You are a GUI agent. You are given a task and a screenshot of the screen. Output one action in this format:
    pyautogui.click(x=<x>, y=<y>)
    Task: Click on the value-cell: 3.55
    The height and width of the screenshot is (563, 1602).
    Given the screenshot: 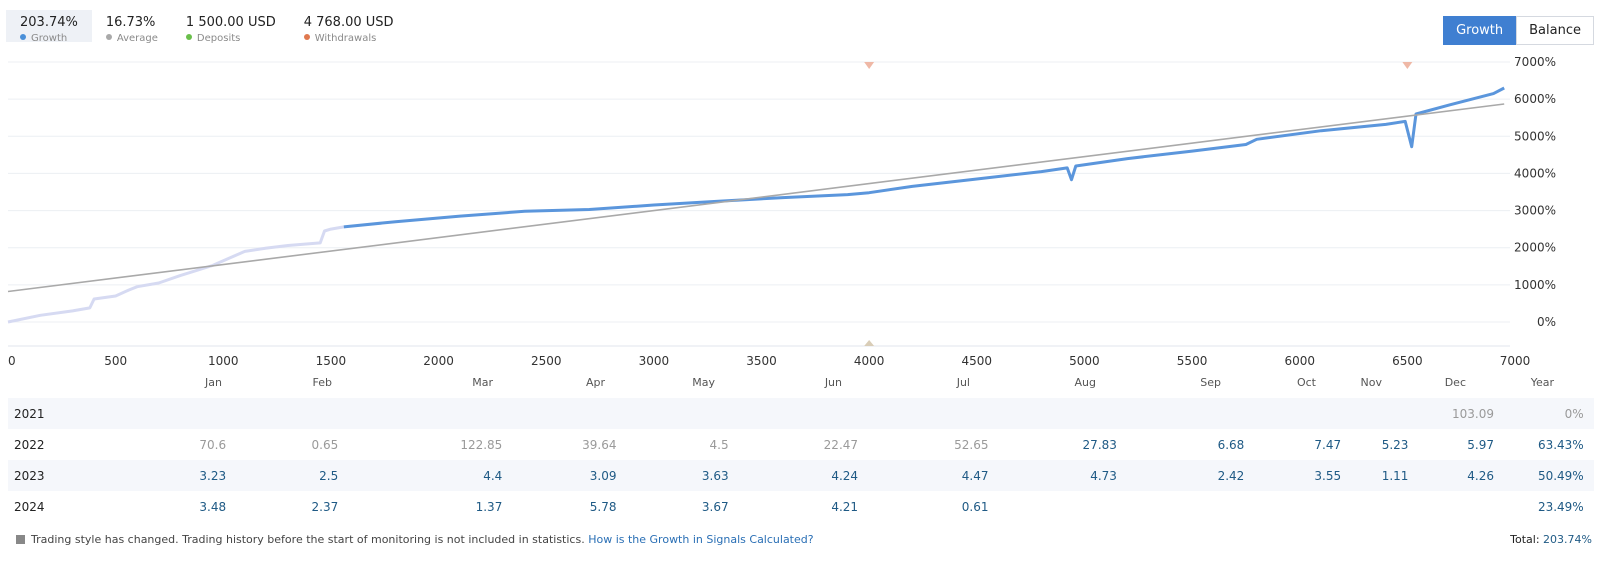 What is the action you would take?
    pyautogui.click(x=1293, y=475)
    